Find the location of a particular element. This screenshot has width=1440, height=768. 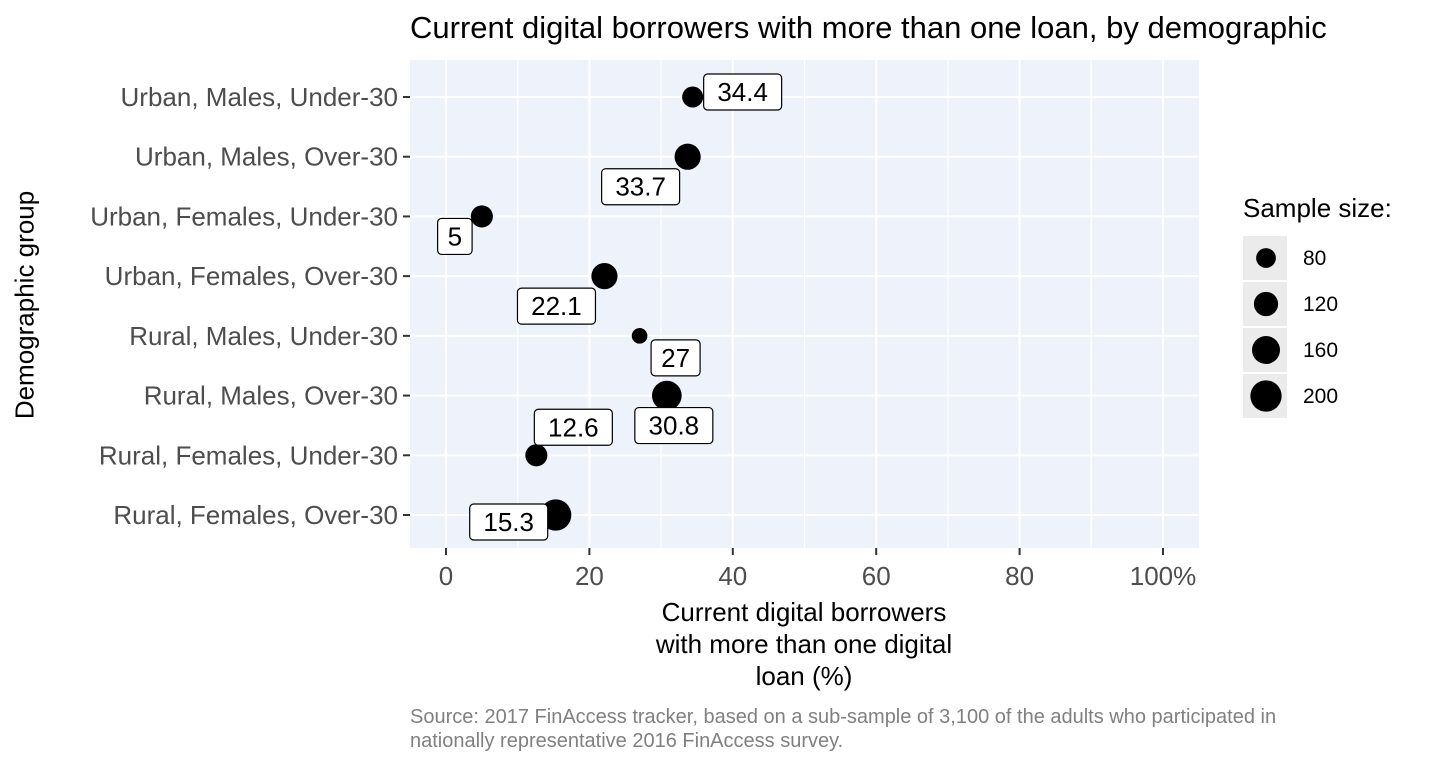

data-label: 12.6 is located at coordinates (573, 427).